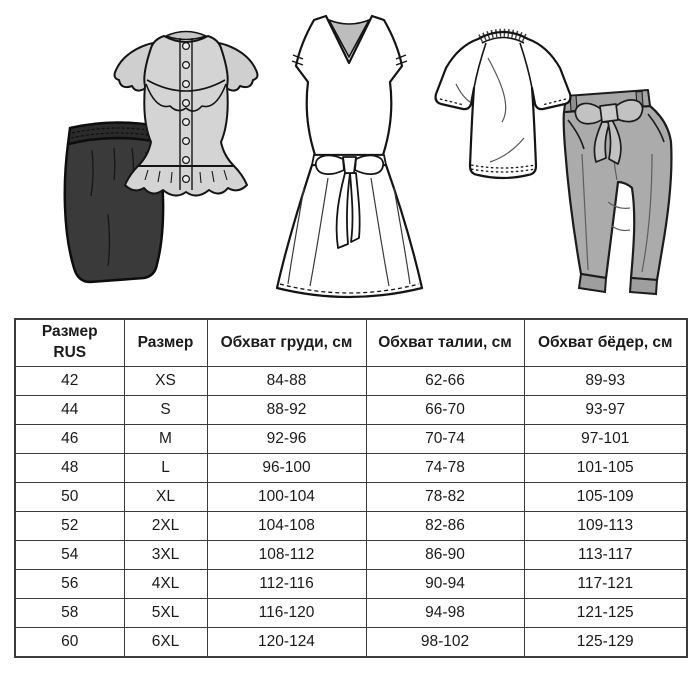 The image size is (700, 700). Describe the element at coordinates (445, 468) in the screenshot. I see `table-cell: 74-78` at that location.